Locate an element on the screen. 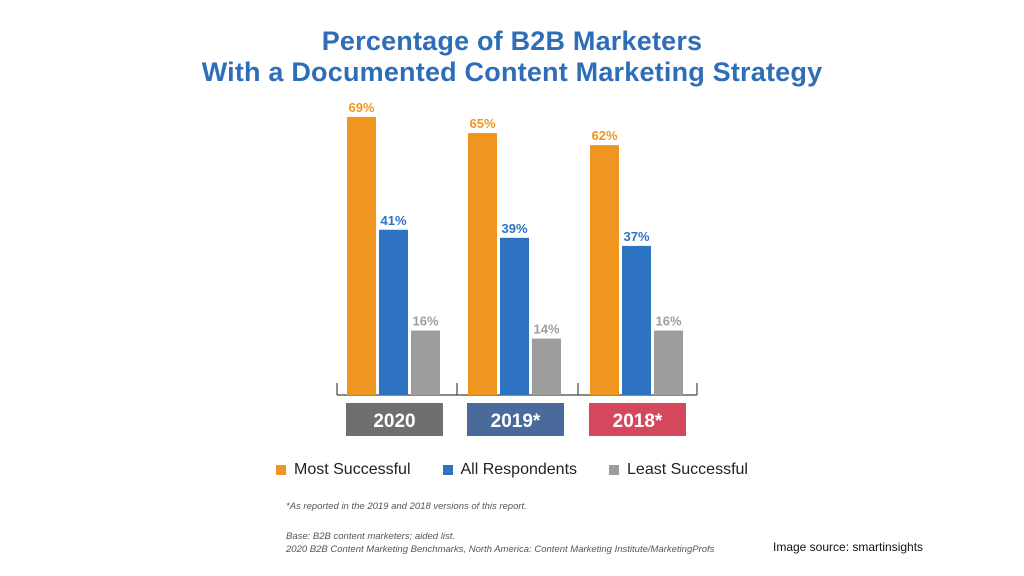 The height and width of the screenshot is (576, 1024). legend-label-most-successful: Most Successful is located at coordinates (352, 469).